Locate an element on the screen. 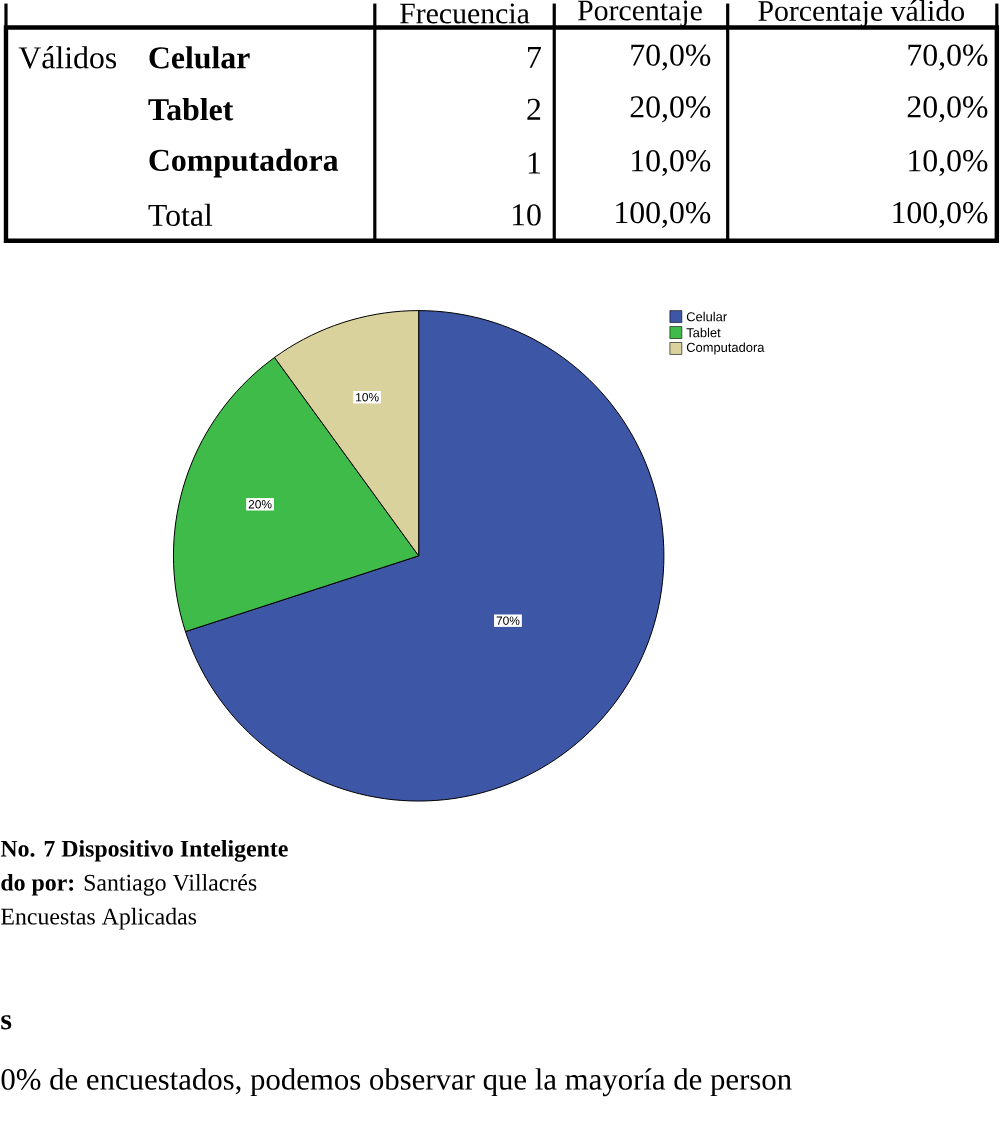 Image resolution: width=1008 pixels, height=1128 pixels. text: s is located at coordinates (5, 1022).